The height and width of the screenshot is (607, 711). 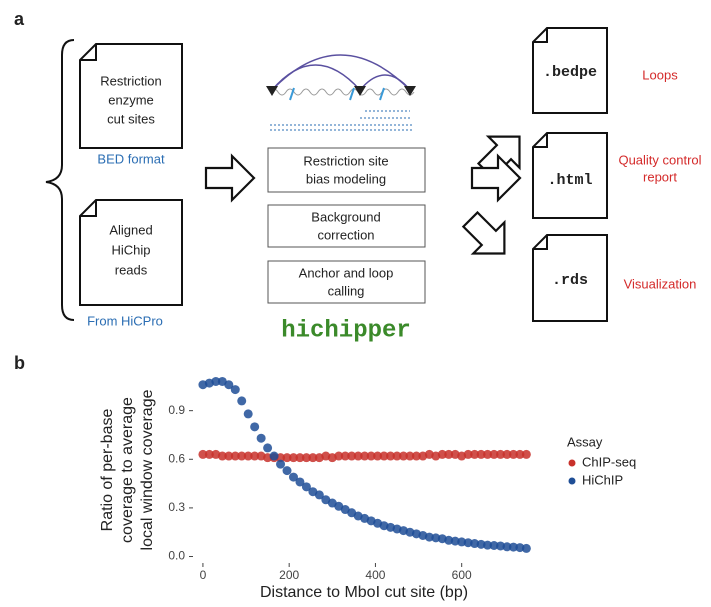 What do you see at coordinates (660, 176) in the screenshot?
I see `output-label: report` at bounding box center [660, 176].